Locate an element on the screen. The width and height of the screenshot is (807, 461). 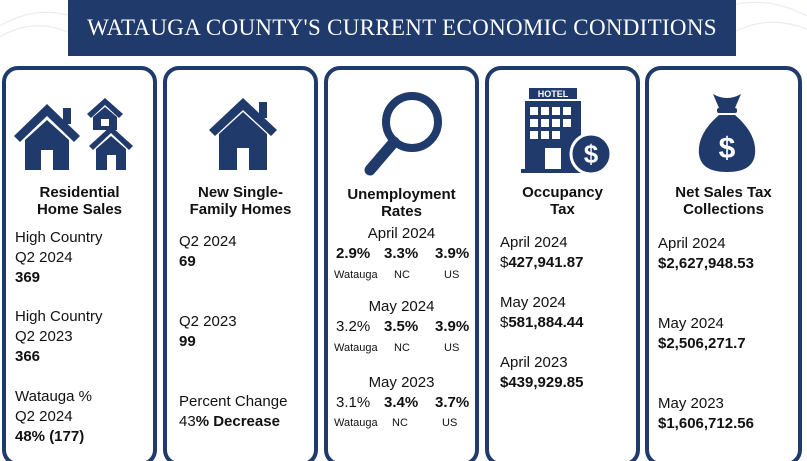
card-title-line: Residential is located at coordinates (79, 192).